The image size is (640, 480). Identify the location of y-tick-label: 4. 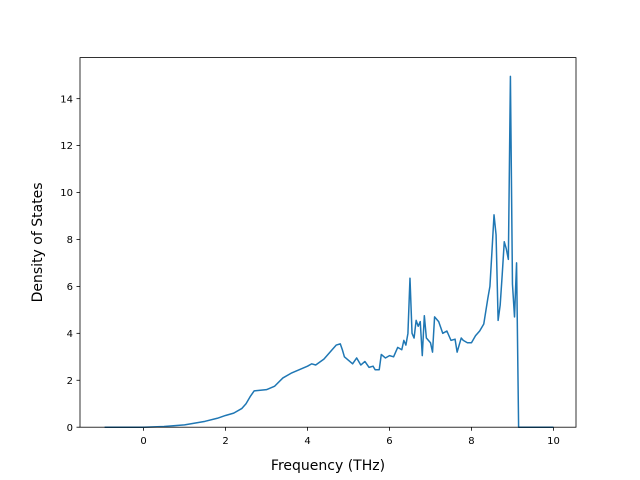
(70, 334).